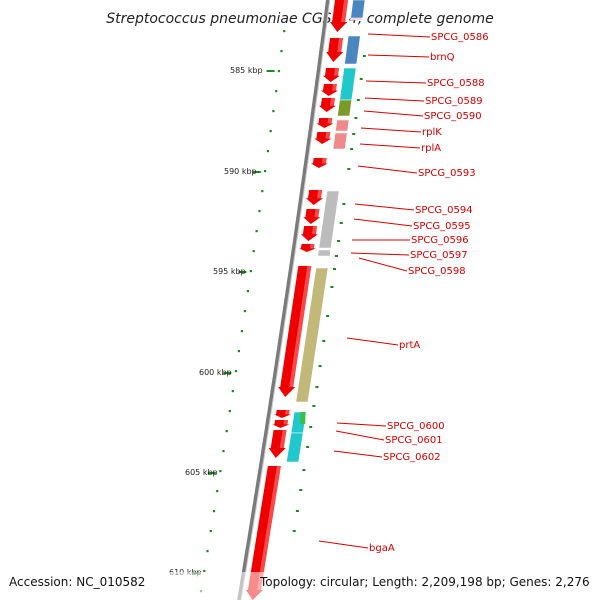  What do you see at coordinates (382, 548) in the screenshot?
I see `gene-label-bgaa: bgaA` at bounding box center [382, 548].